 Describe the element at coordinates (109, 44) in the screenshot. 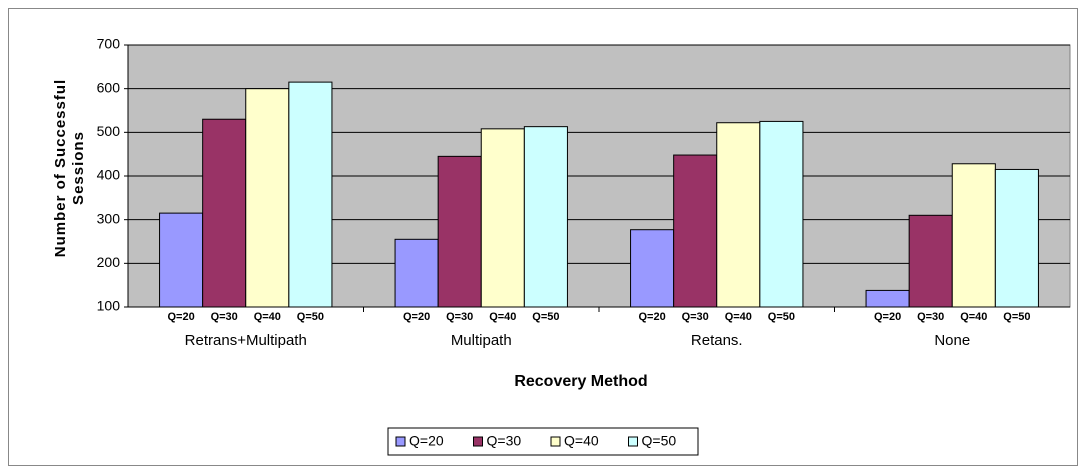

I see `y-tick-label: 700` at that location.